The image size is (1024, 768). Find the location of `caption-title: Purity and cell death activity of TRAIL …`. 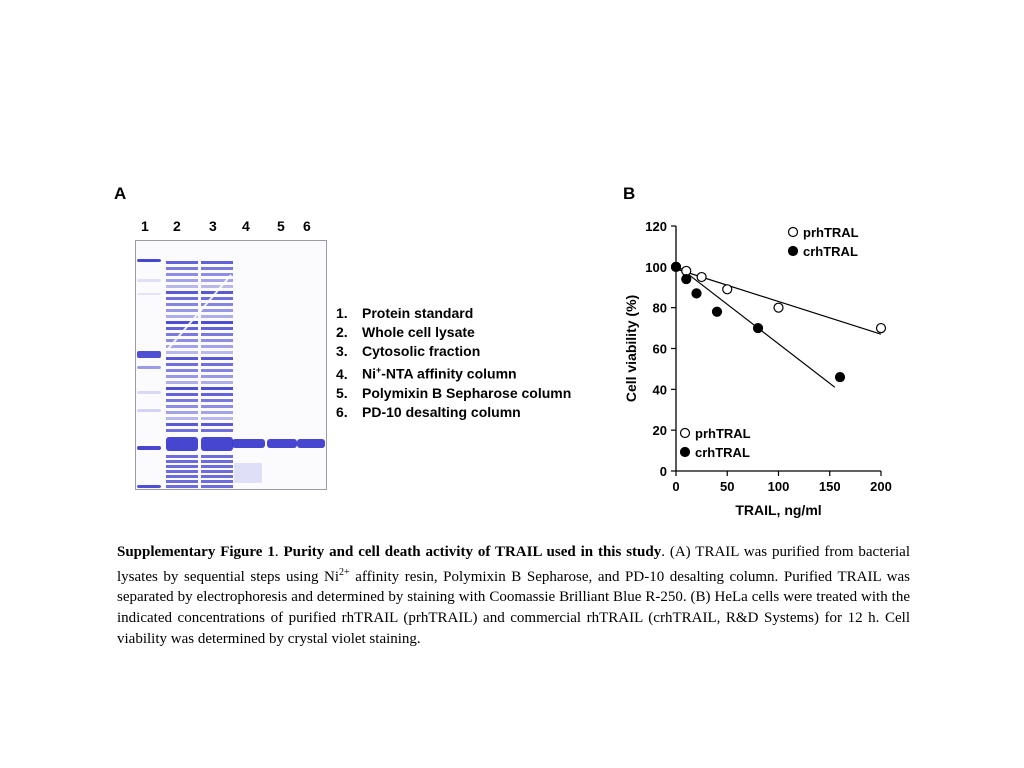

caption-title: Purity and cell death activity of TRAIL … is located at coordinates (472, 552).